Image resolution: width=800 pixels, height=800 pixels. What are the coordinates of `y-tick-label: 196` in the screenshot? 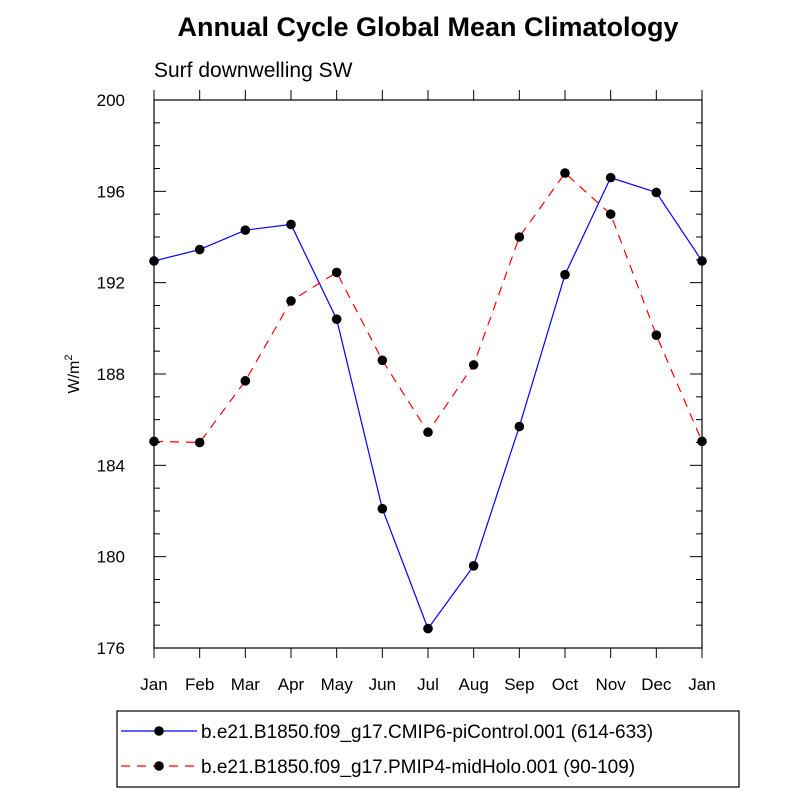 It's located at (111, 191).